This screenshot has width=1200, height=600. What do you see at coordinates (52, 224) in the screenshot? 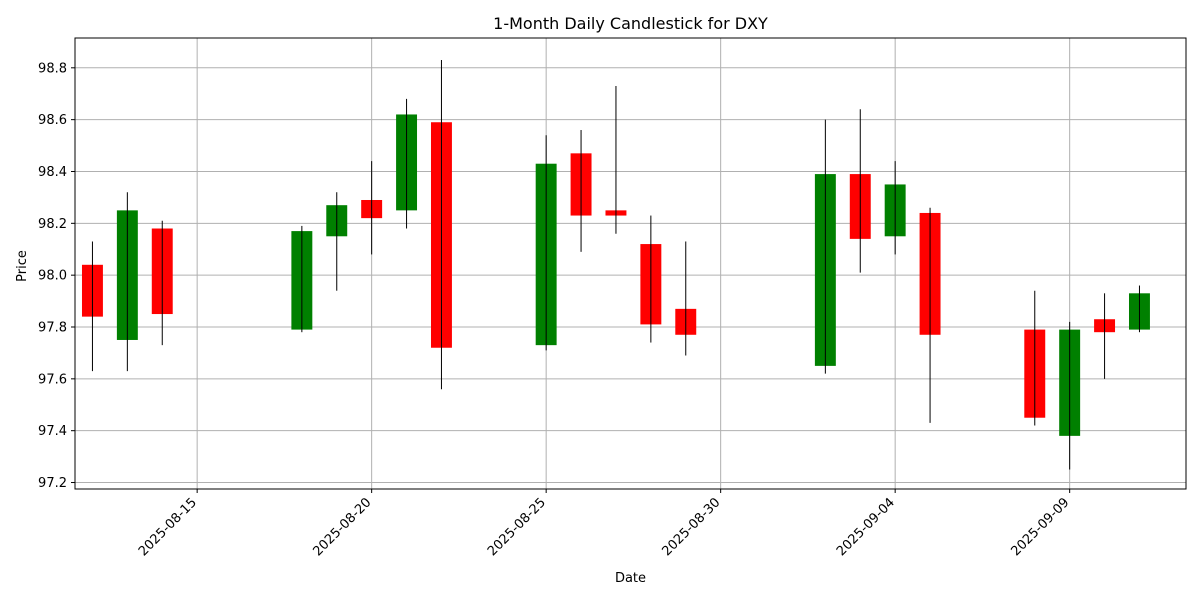
I see `y-tick-label: 98.2` at bounding box center [52, 224].